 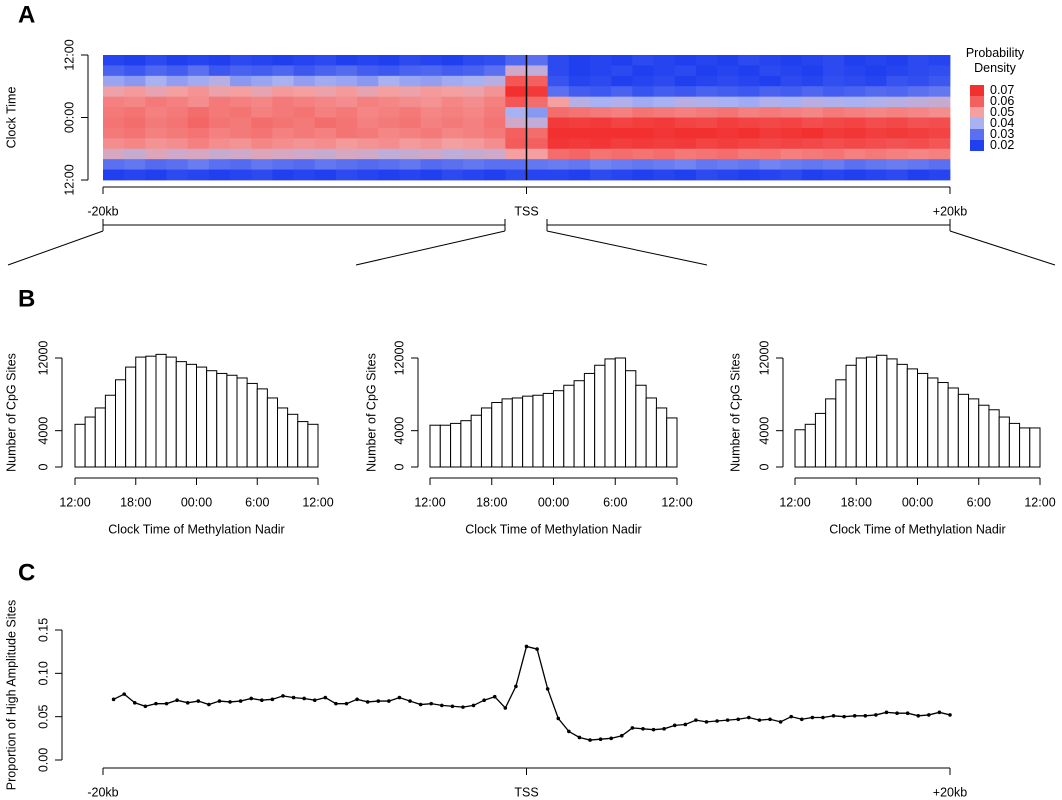 I want to click on legend-label: 0.02, so click(x=1002, y=145).